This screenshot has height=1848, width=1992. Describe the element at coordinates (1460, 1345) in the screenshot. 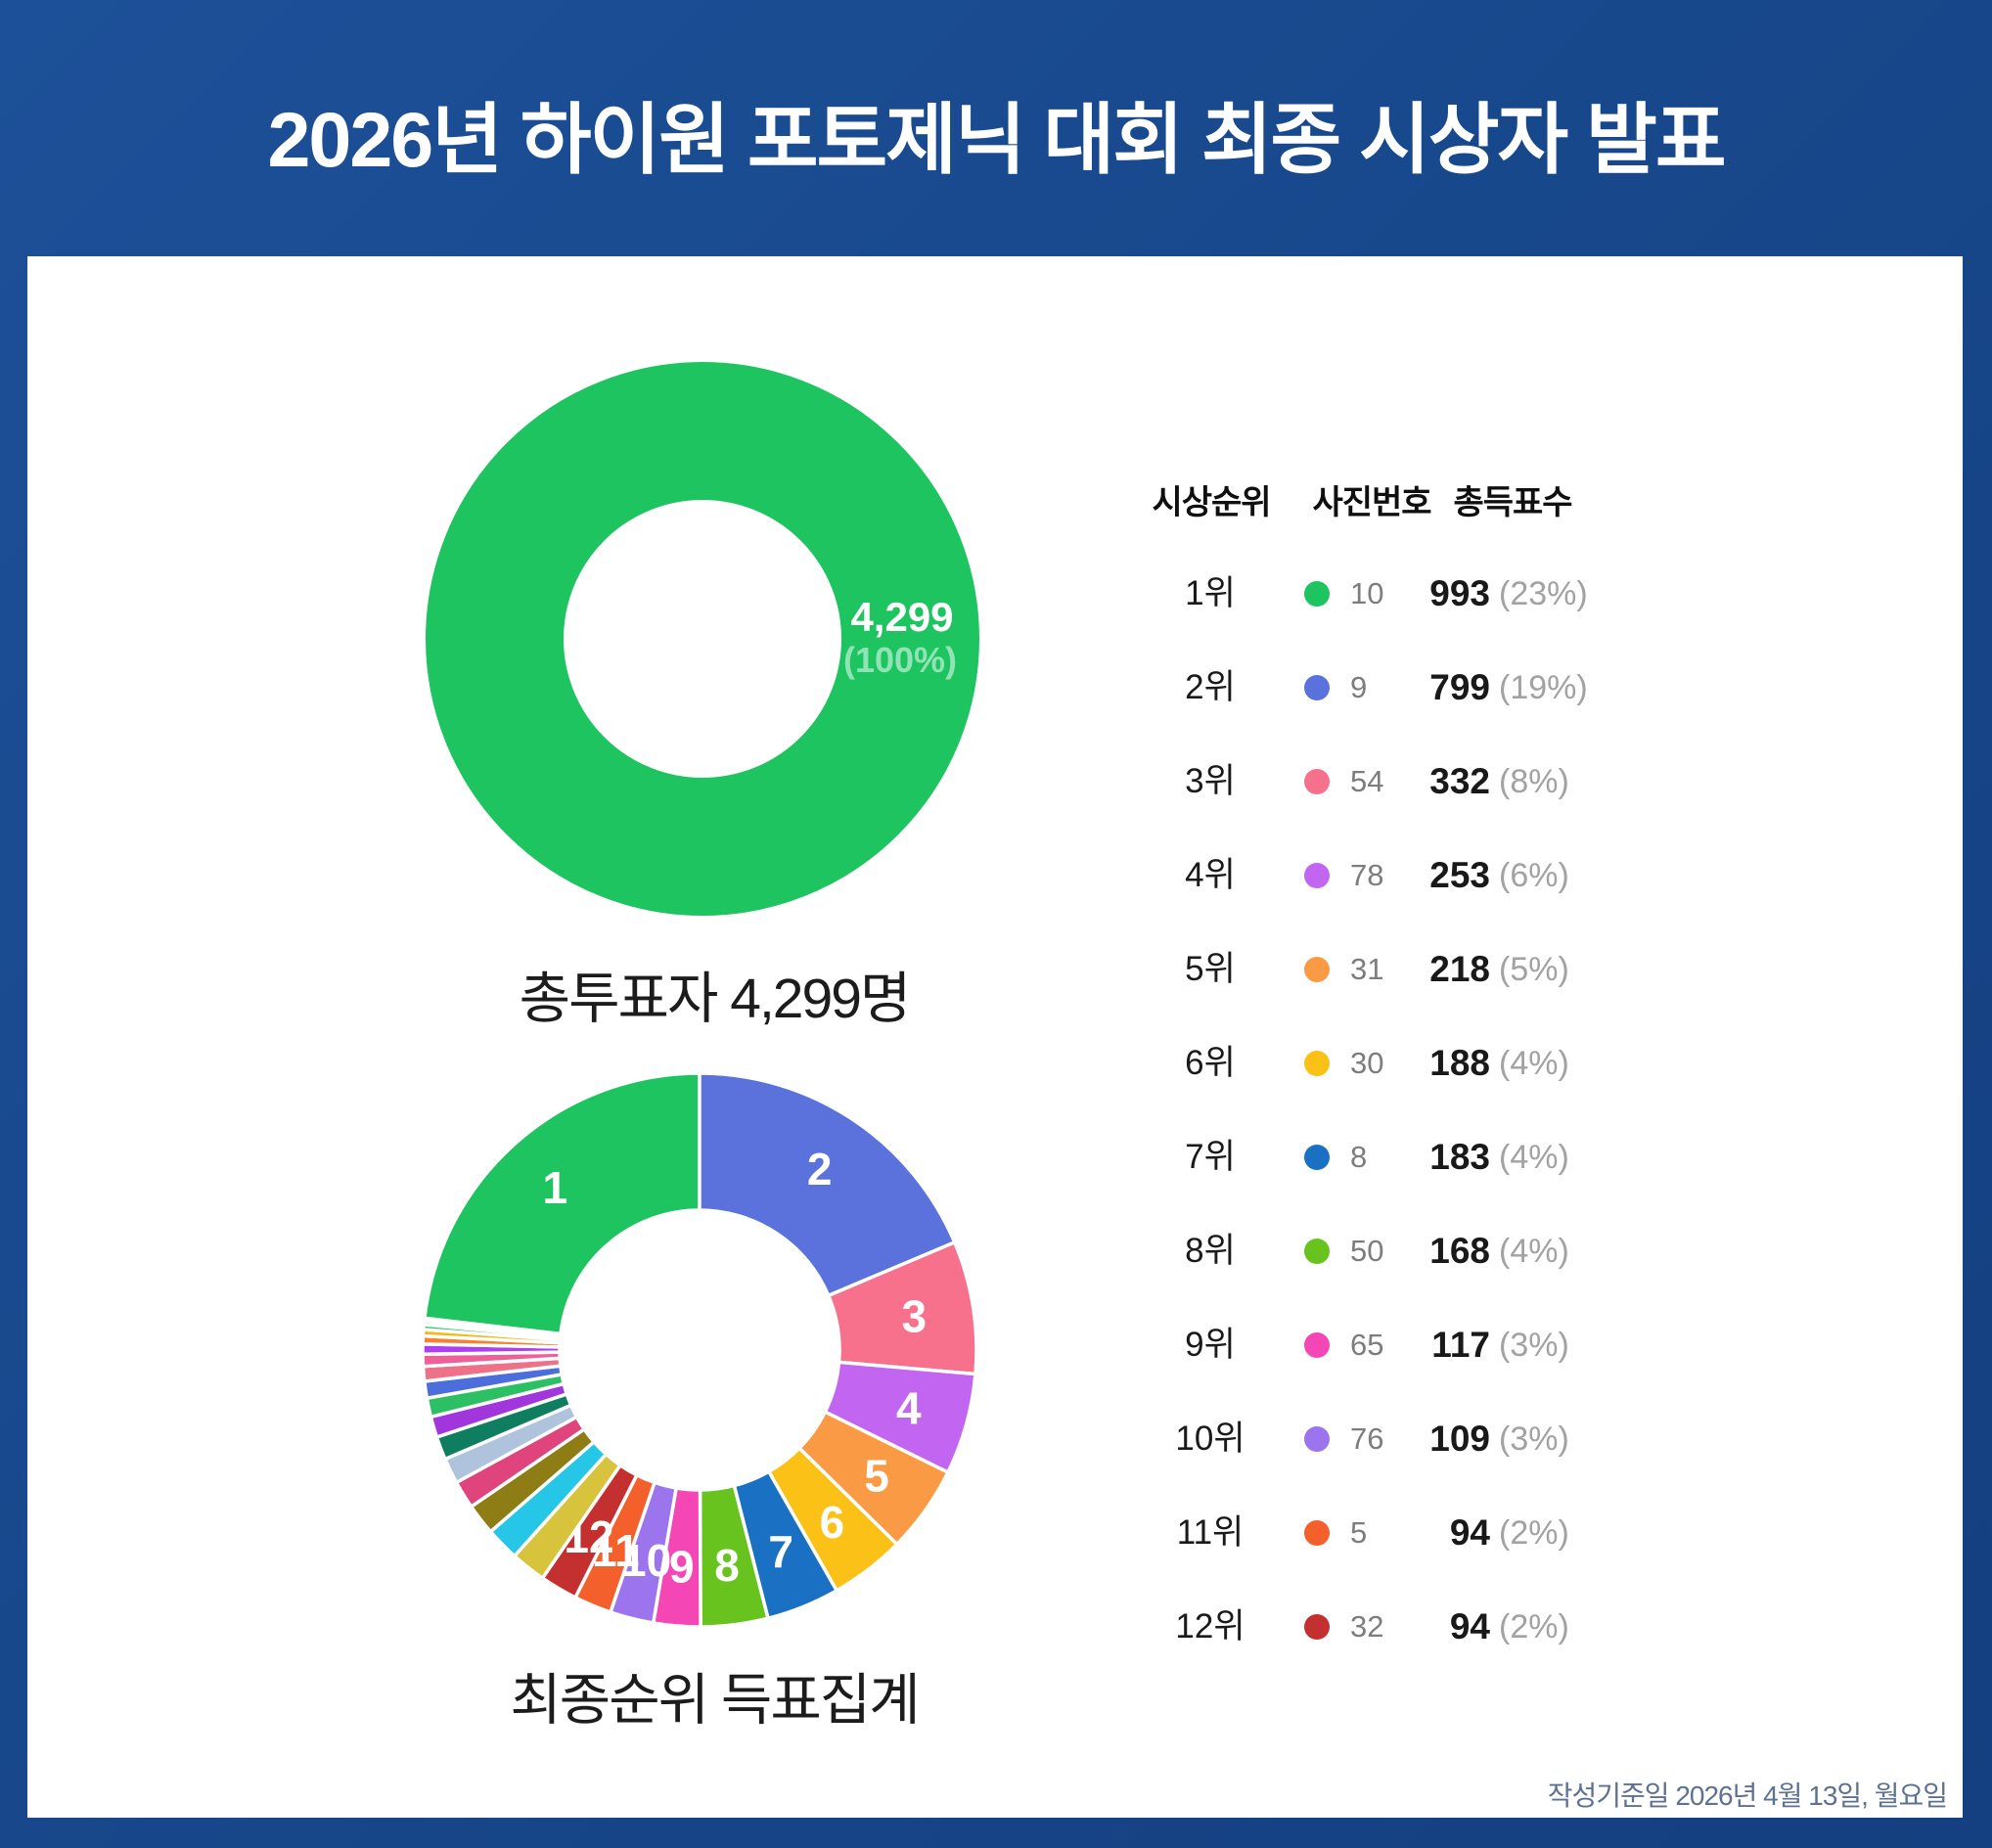

I see `total-votes-value: 117` at that location.